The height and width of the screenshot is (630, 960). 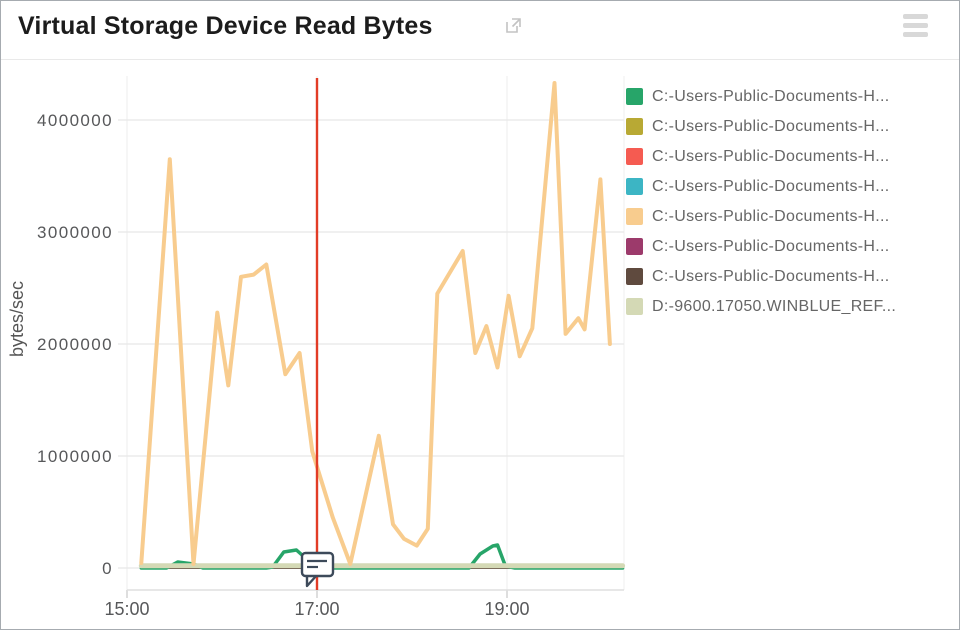 I want to click on y-tick-label: 3000000, so click(x=75, y=232).